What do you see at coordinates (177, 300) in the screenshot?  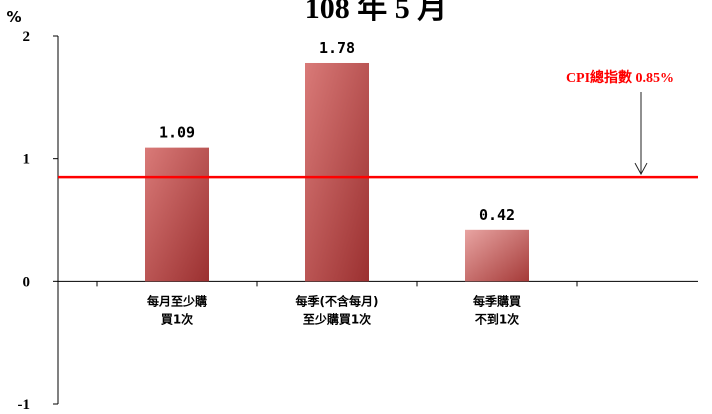 I see `category-label: 每月至少購` at bounding box center [177, 300].